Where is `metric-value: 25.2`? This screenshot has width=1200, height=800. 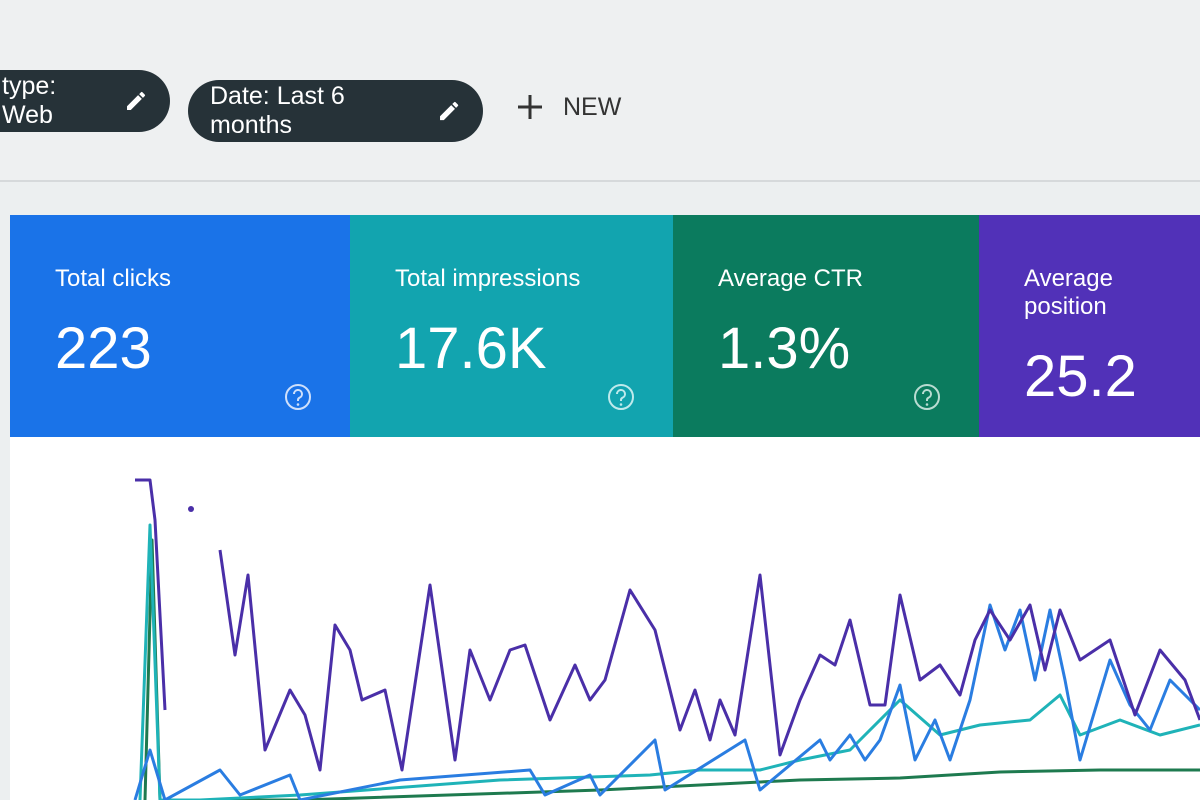 metric-value: 25.2 is located at coordinates (1080, 376).